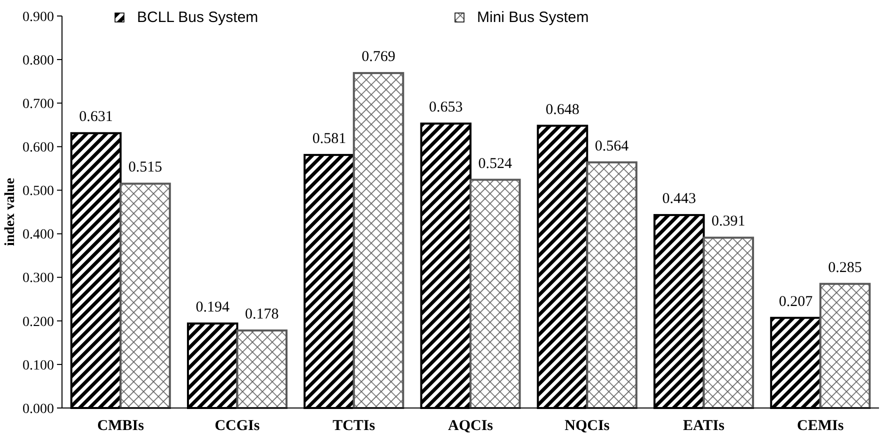 The image size is (887, 436). Describe the element at coordinates (38, 366) in the screenshot. I see `y-tick-label: 0.100` at that location.